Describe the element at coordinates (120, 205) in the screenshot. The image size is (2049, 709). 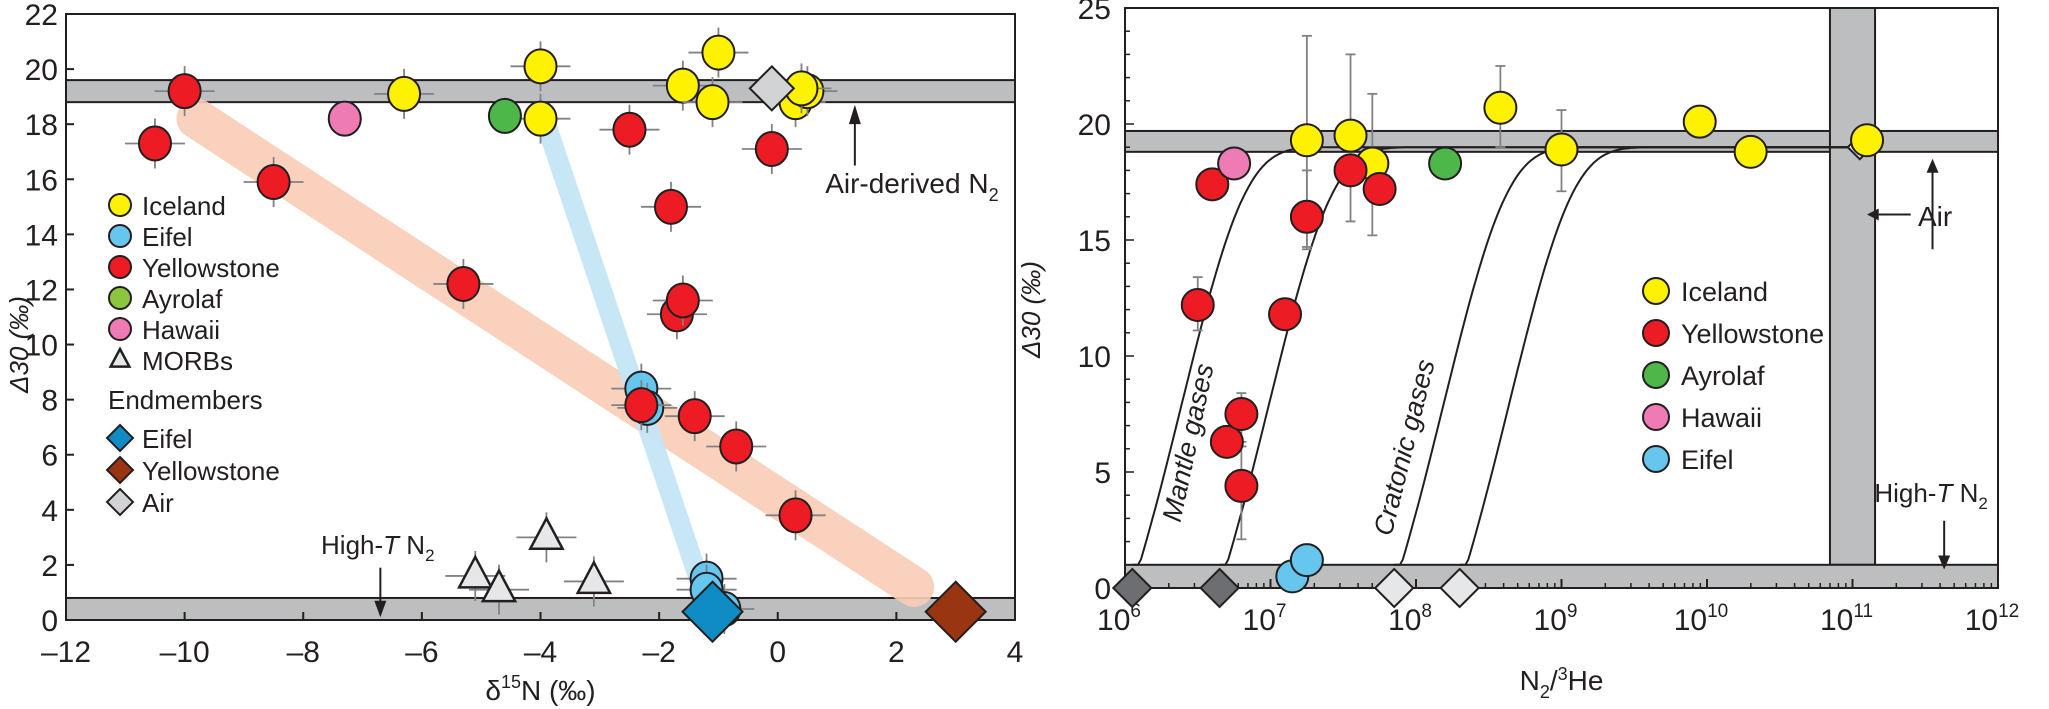
I see `legend-iceland-marker` at that location.